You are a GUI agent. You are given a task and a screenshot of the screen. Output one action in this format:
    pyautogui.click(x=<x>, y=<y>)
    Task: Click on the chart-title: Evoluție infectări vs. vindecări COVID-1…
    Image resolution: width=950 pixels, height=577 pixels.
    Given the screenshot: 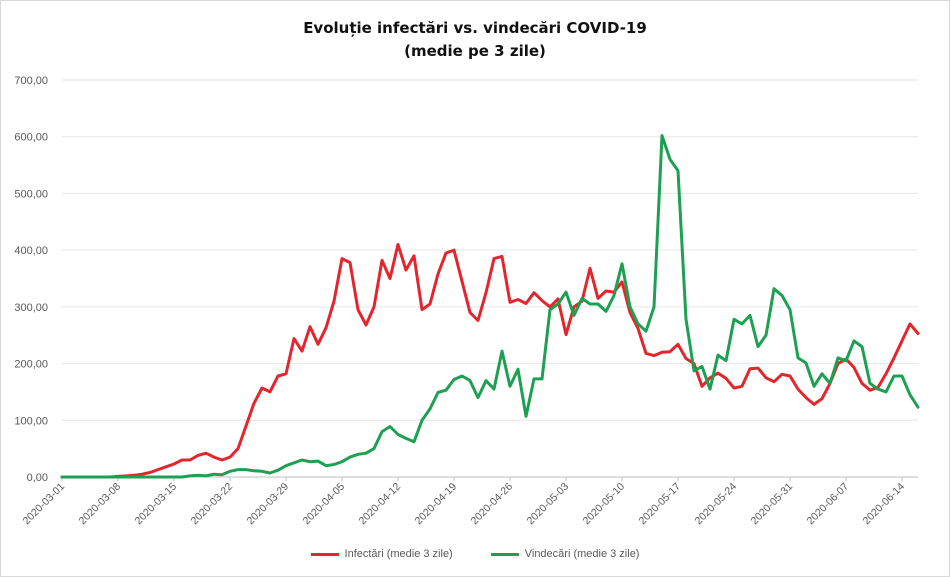 What is the action you would take?
    pyautogui.click(x=475, y=28)
    